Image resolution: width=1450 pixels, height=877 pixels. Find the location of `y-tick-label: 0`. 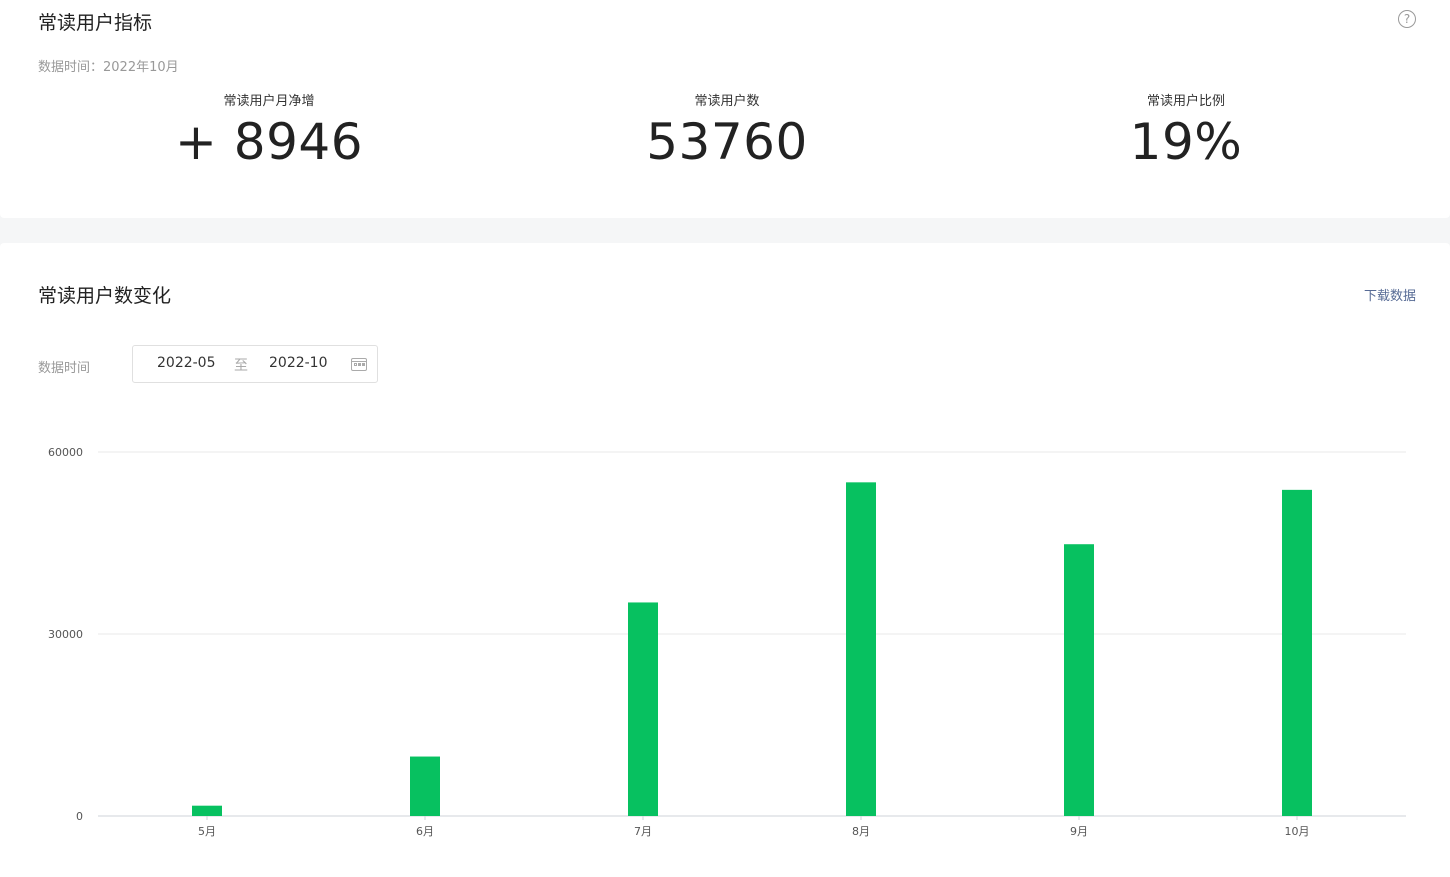

y-tick-label: 0 is located at coordinates (79, 816).